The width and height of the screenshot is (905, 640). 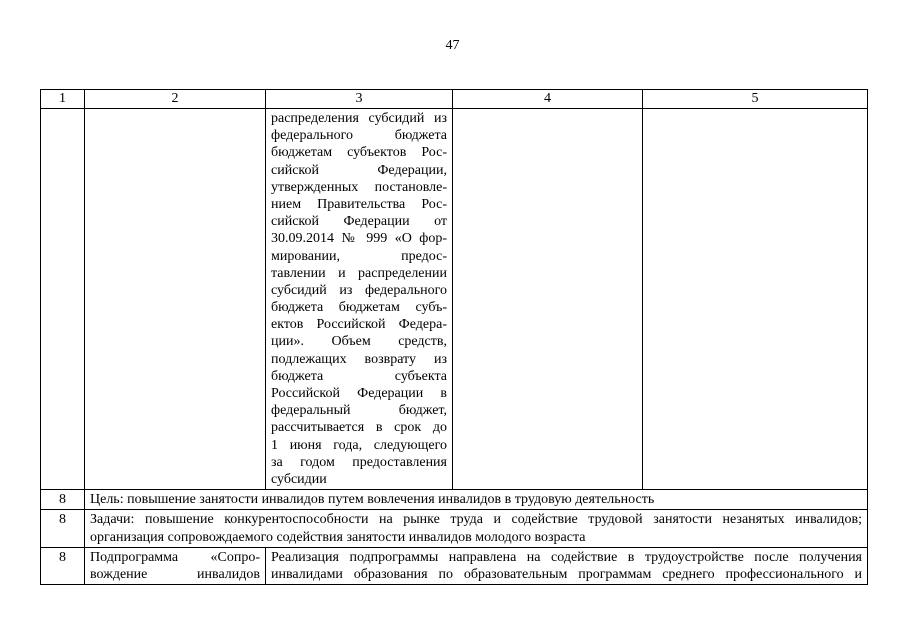 I want to click on header-cell-4: 4, so click(x=547, y=99).